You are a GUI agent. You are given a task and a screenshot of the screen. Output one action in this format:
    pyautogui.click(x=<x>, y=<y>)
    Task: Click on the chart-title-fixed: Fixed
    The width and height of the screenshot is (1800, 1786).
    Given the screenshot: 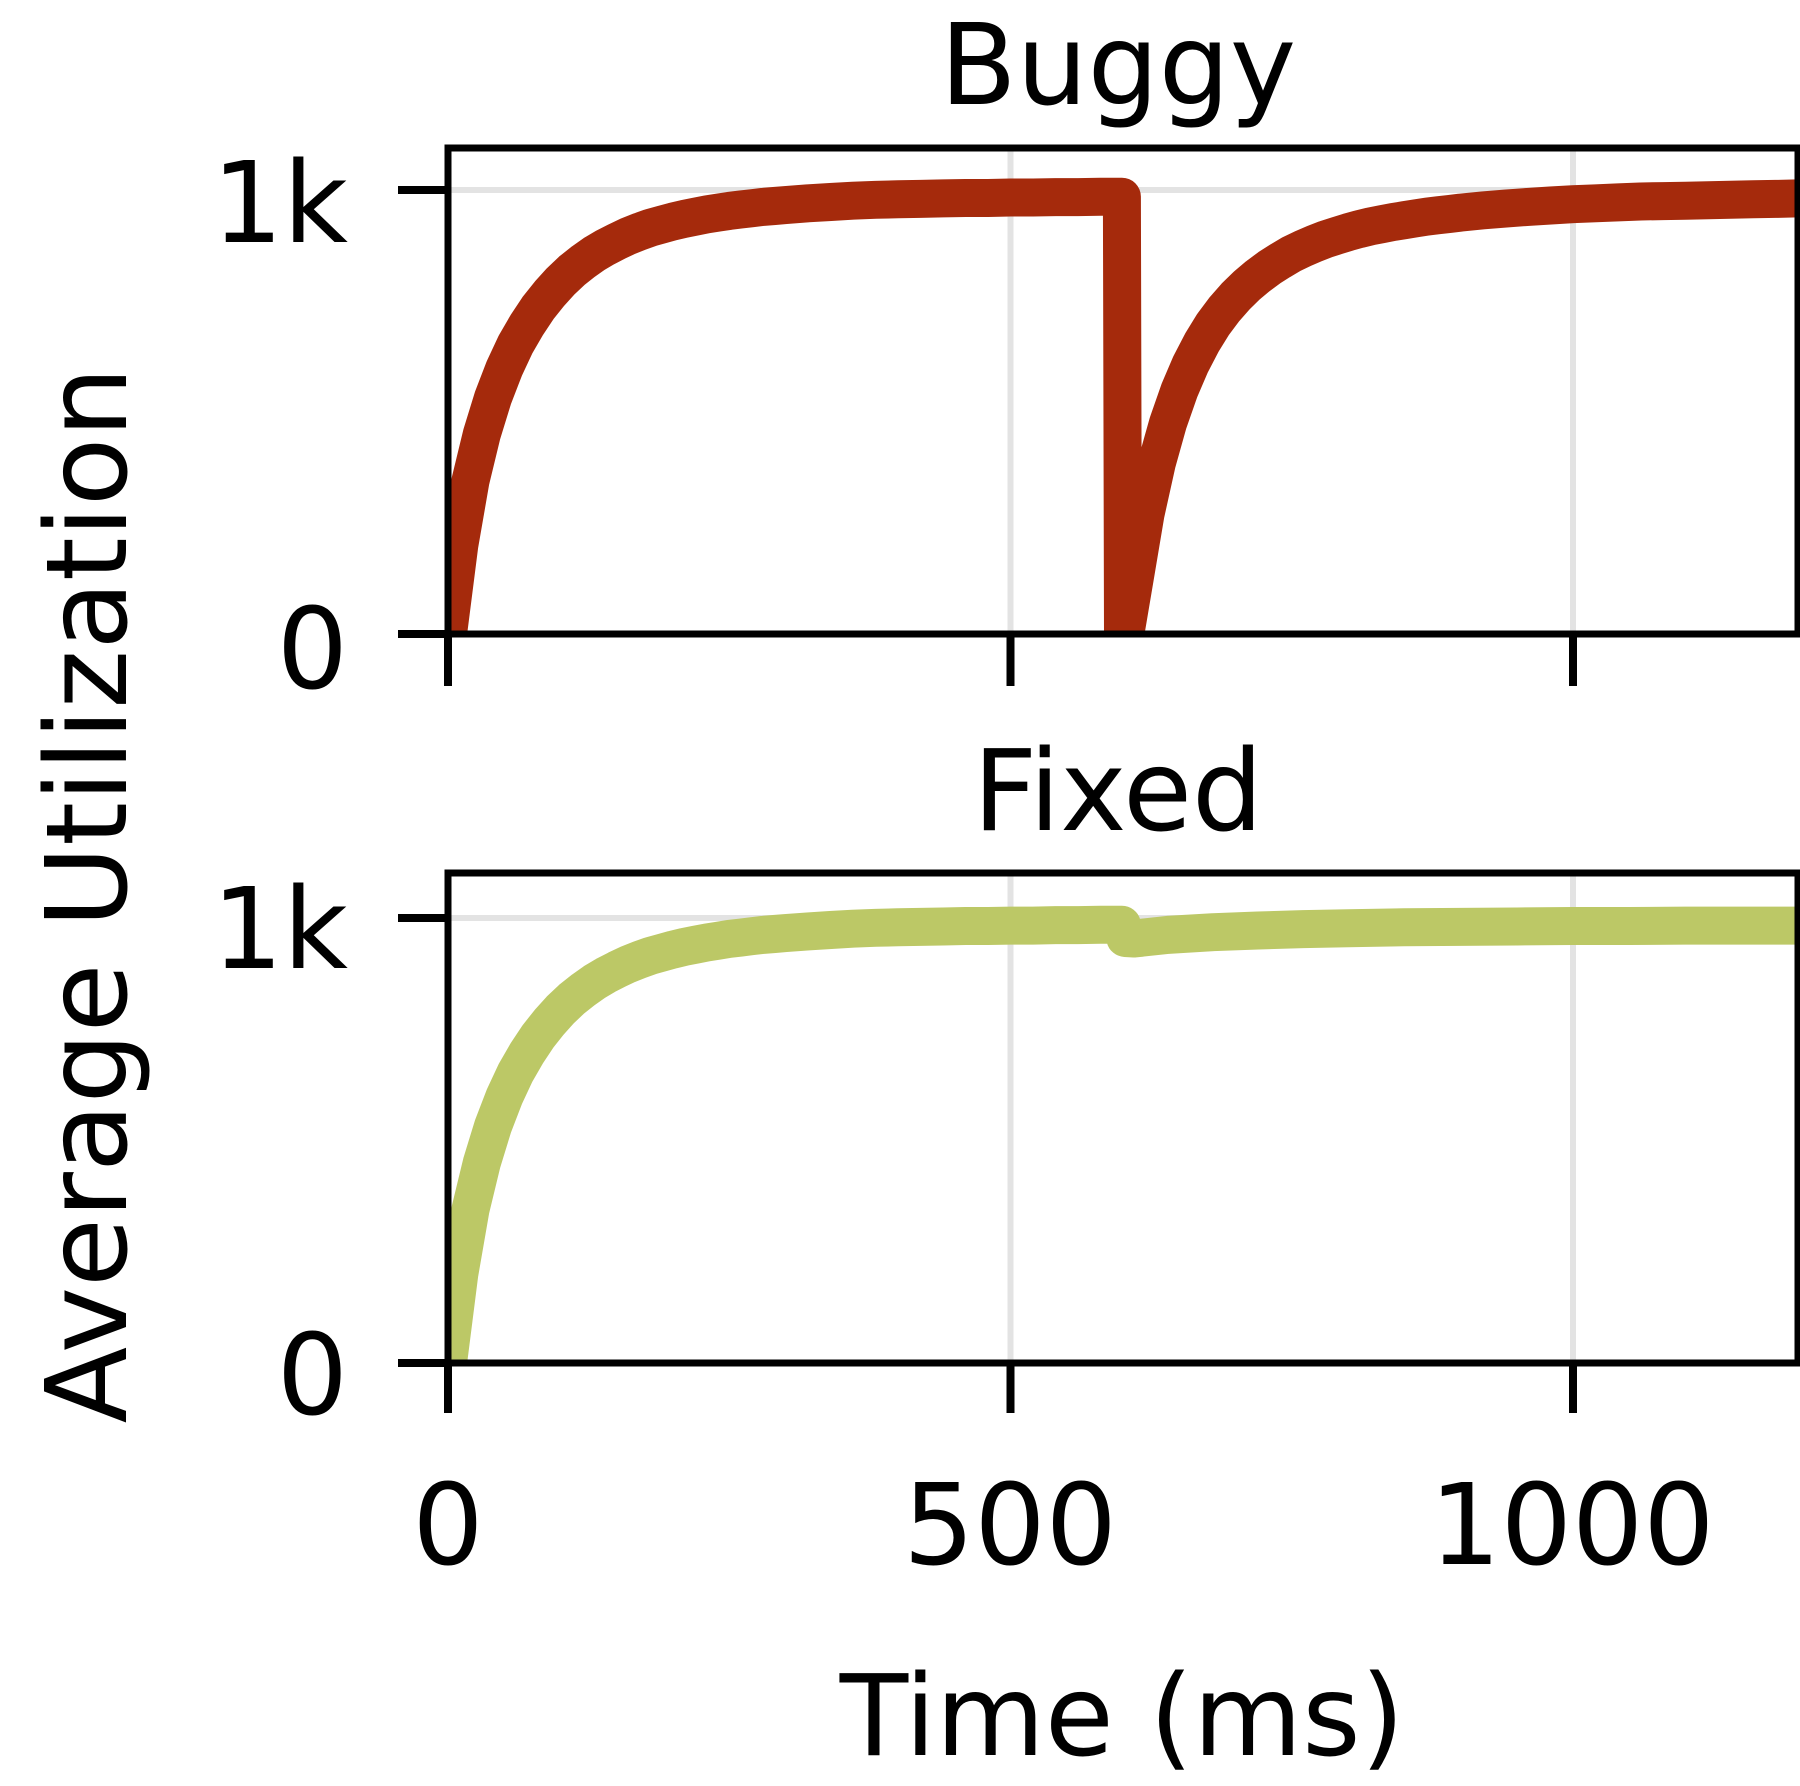 What is the action you would take?
    pyautogui.click(x=1118, y=792)
    